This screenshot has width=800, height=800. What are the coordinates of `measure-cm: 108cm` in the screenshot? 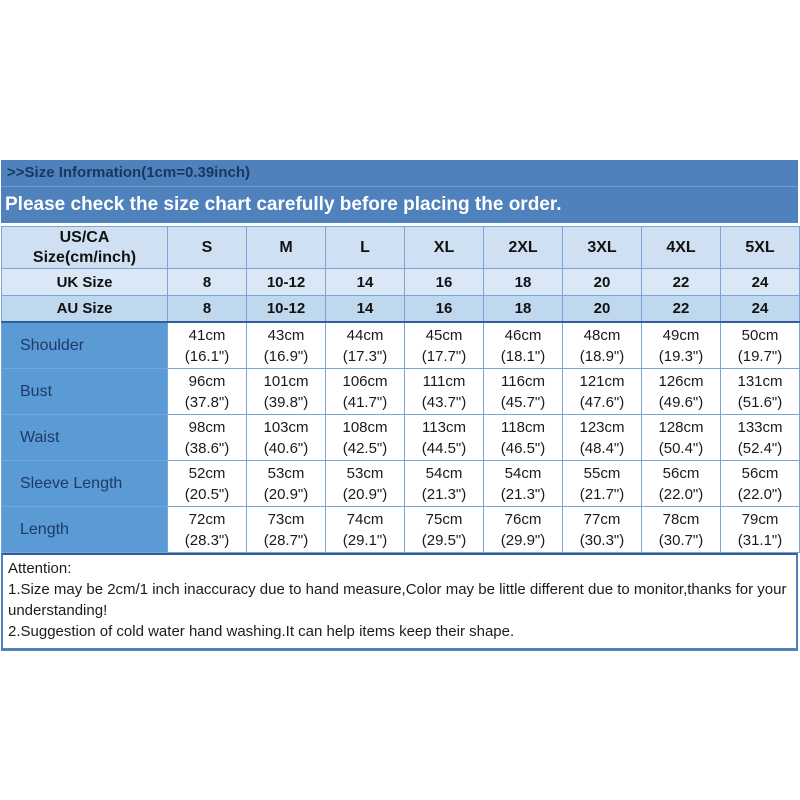 It's located at (365, 427).